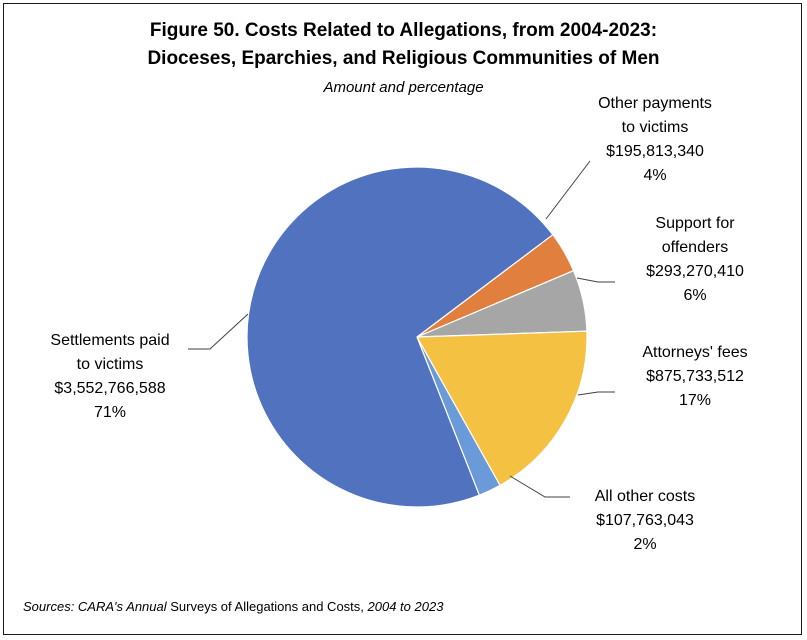 Image resolution: width=807 pixels, height=640 pixels. What do you see at coordinates (568, 190) in the screenshot?
I see `leader-line-other-payments-to-victims` at bounding box center [568, 190].